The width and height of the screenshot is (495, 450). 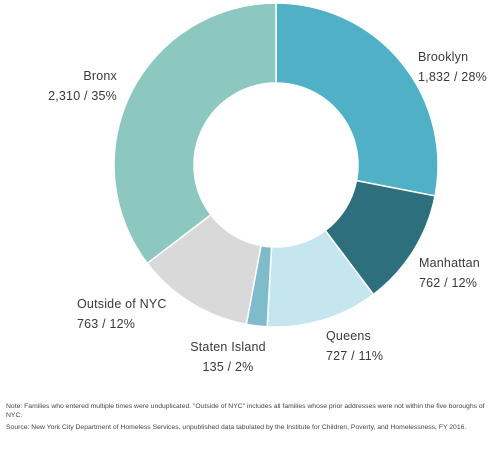 I want to click on slice-label-name-outside-of-nyc: Outside of NYC, so click(x=122, y=304).